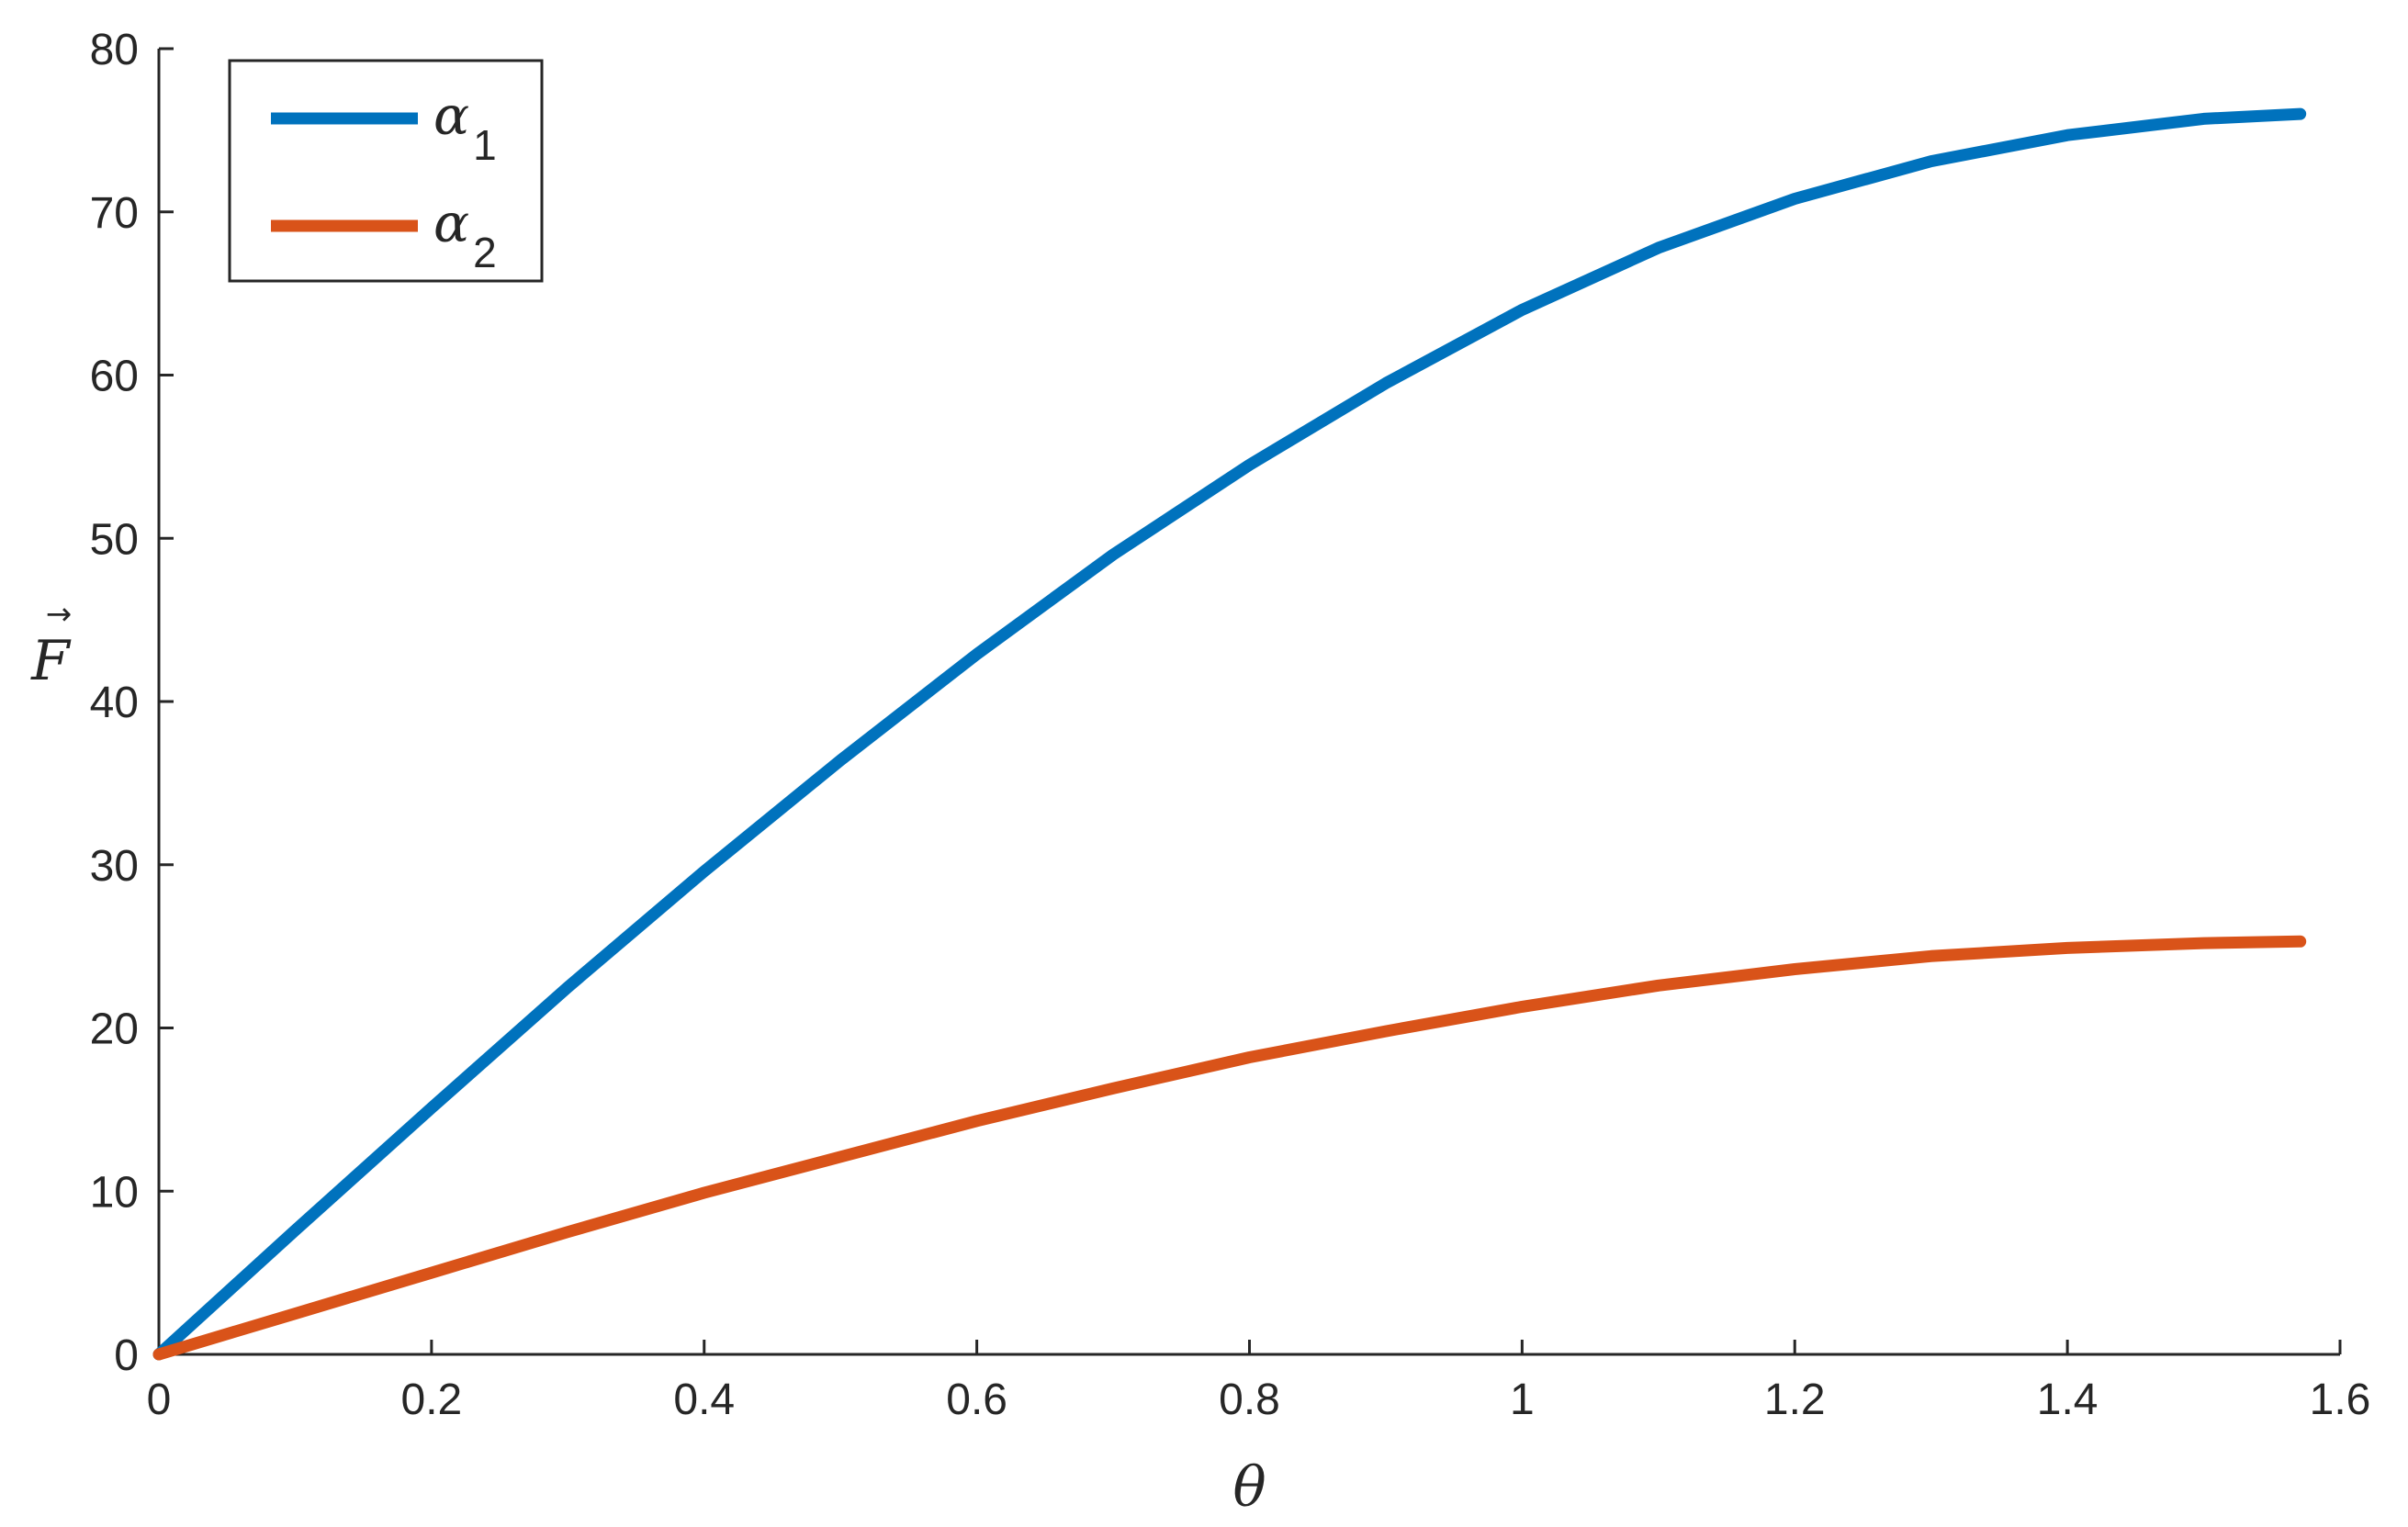 The width and height of the screenshot is (2408, 1527). What do you see at coordinates (60, 614) in the screenshot?
I see `y-axis-label-accent: →` at bounding box center [60, 614].